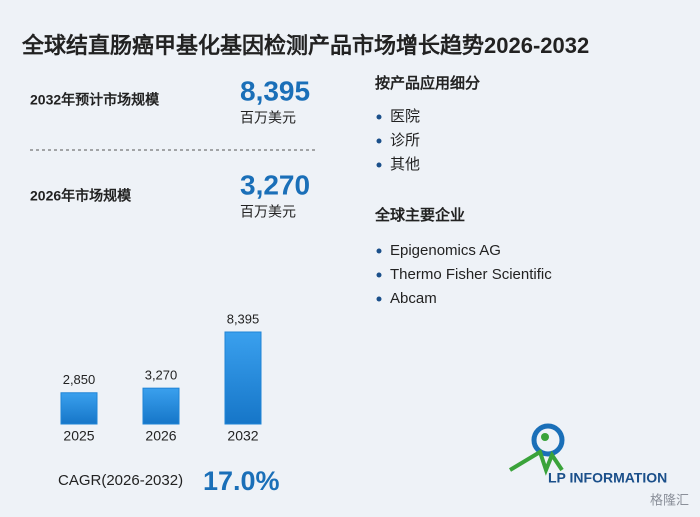 This screenshot has height=517, width=700. What do you see at coordinates (275, 184) in the screenshot?
I see `stat-value: 3,270` at bounding box center [275, 184].